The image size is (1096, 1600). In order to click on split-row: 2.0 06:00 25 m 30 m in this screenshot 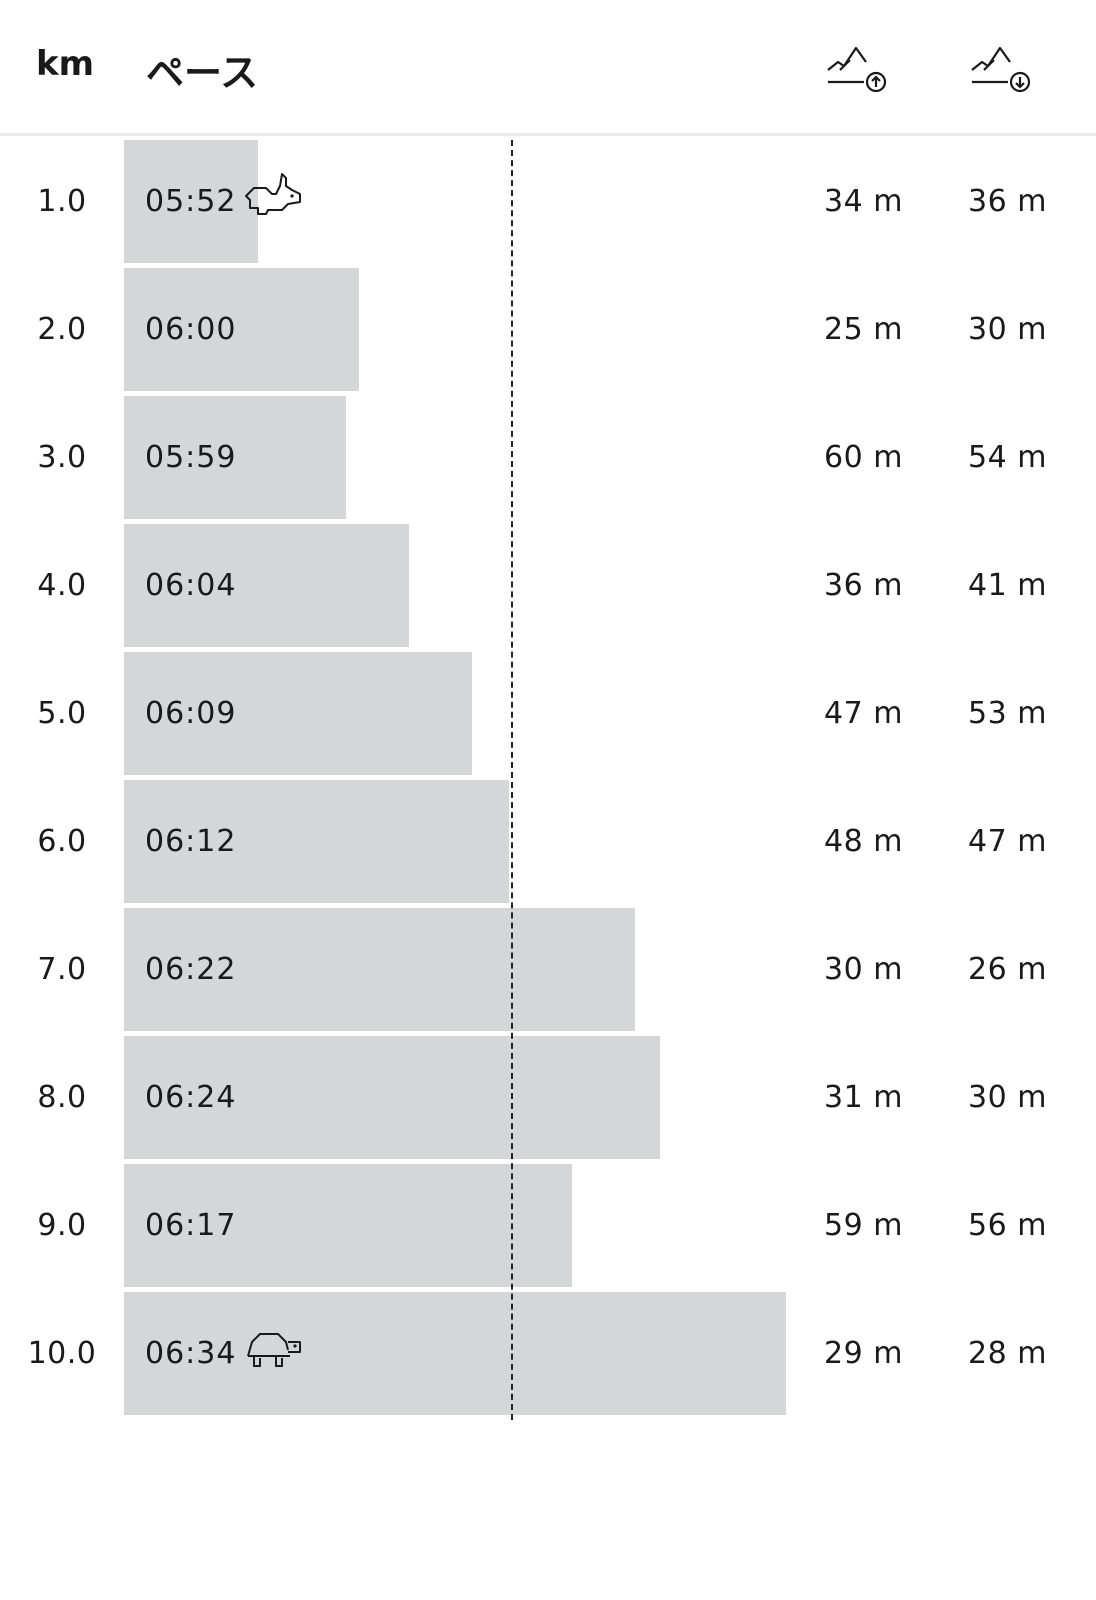, I will do `click(548, 330)`.